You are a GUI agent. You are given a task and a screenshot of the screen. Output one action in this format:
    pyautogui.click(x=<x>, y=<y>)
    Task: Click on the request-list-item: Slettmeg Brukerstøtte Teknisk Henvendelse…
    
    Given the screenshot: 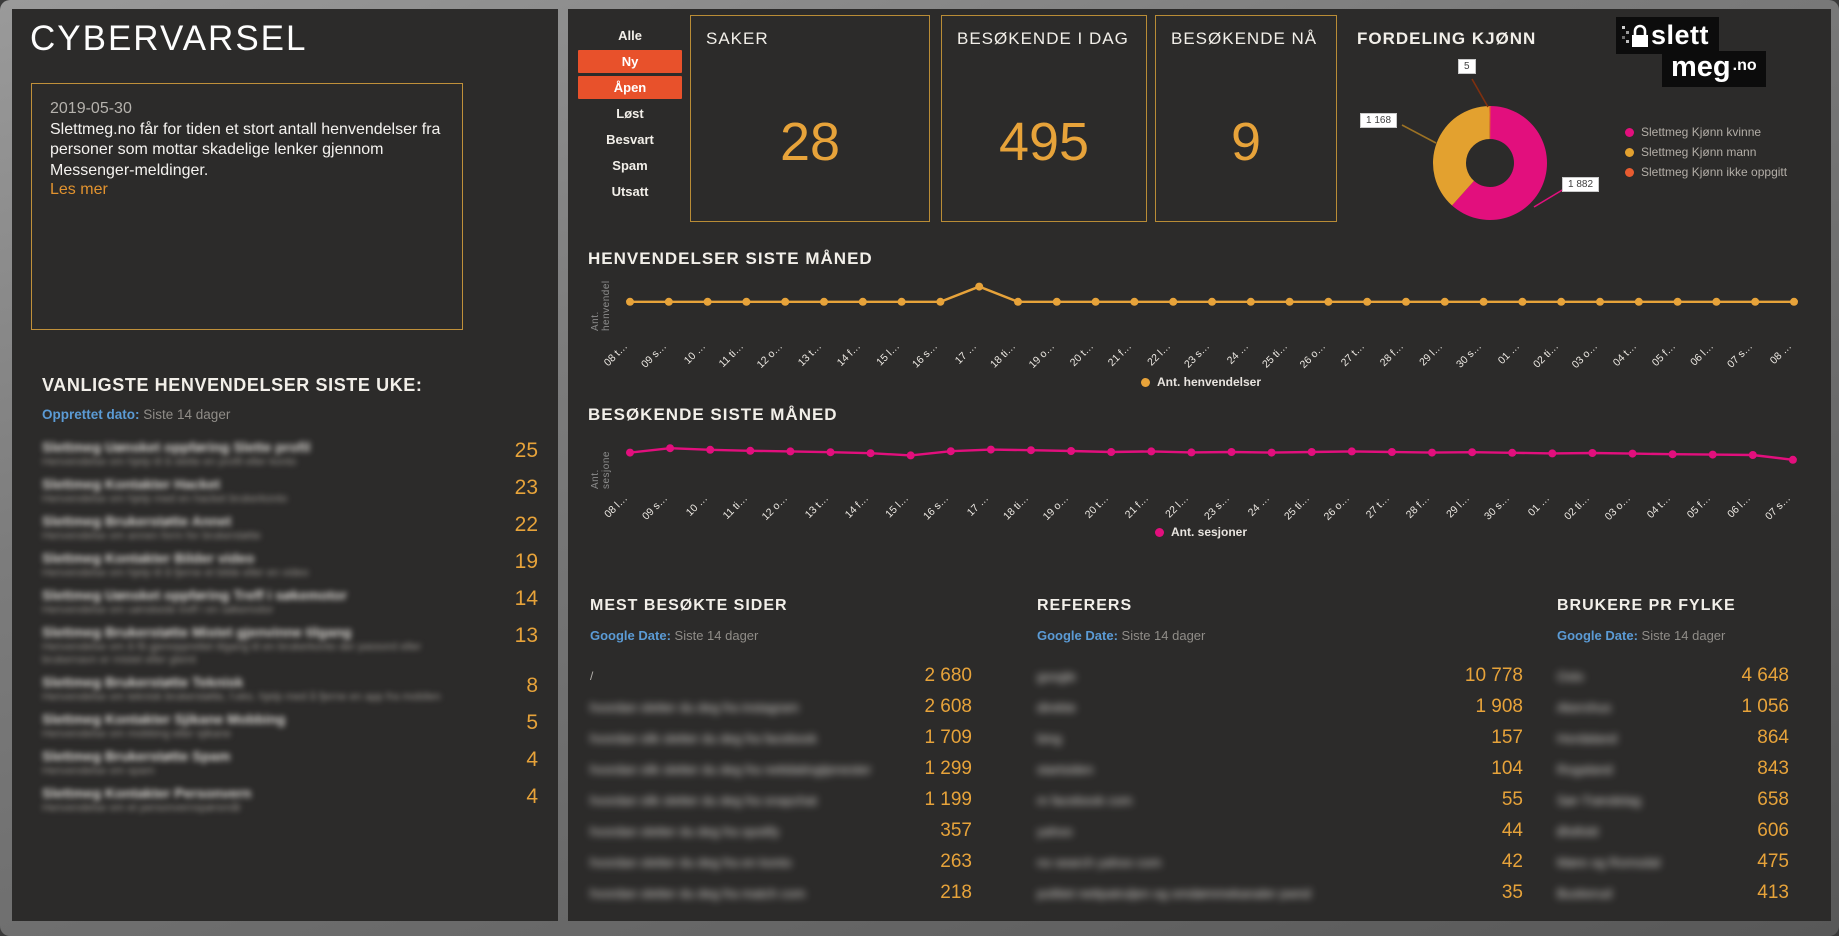 What is the action you would take?
    pyautogui.click(x=290, y=689)
    